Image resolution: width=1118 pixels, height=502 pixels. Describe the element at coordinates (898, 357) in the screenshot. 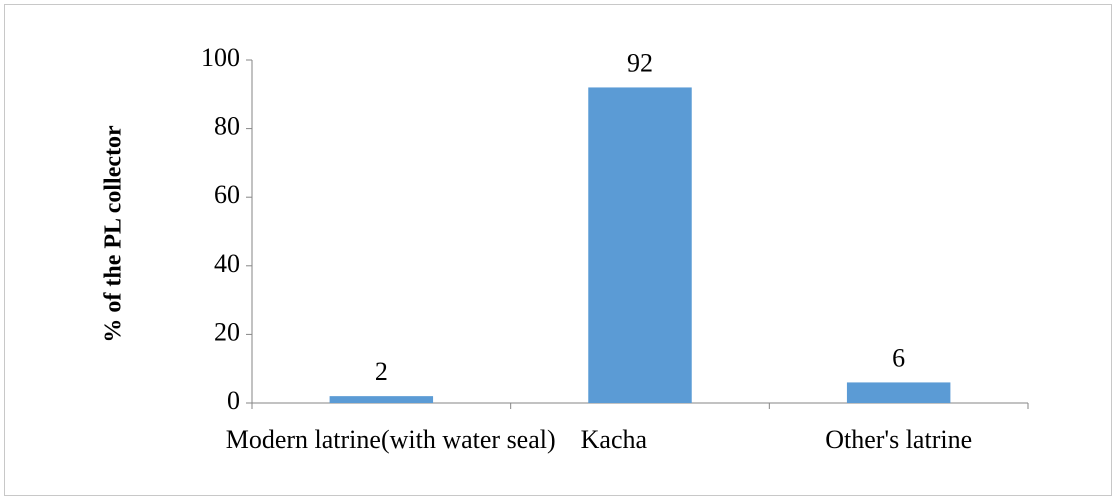

I see `data-label: 6` at that location.